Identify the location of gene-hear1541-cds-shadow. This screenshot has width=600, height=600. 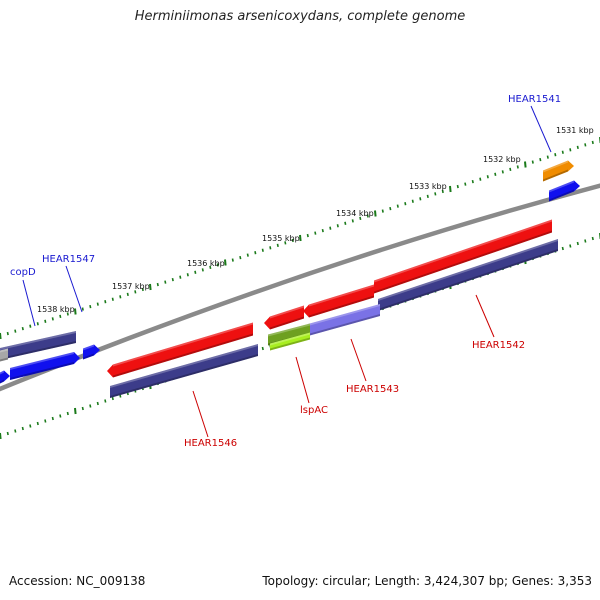
(561, 195).